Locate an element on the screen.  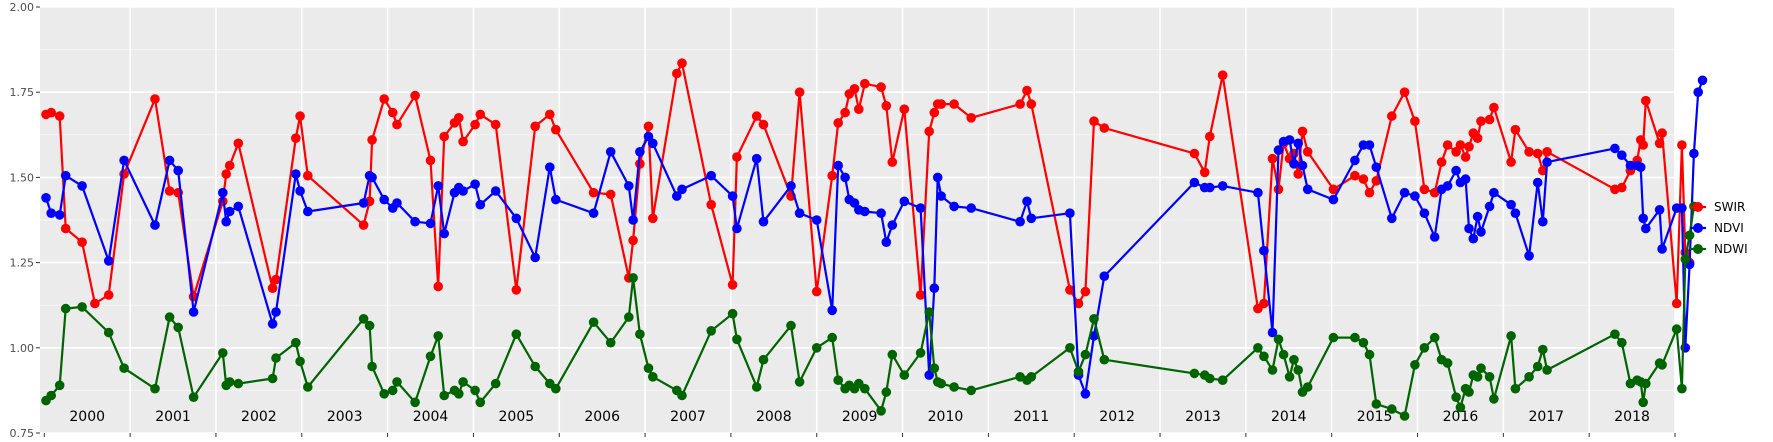
legend-label-ndvi: NDVI is located at coordinates (1729, 228).